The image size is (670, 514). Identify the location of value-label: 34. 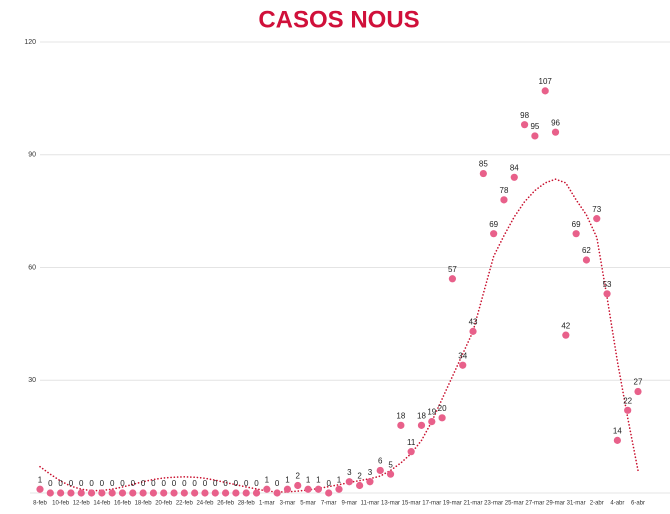
(462, 355).